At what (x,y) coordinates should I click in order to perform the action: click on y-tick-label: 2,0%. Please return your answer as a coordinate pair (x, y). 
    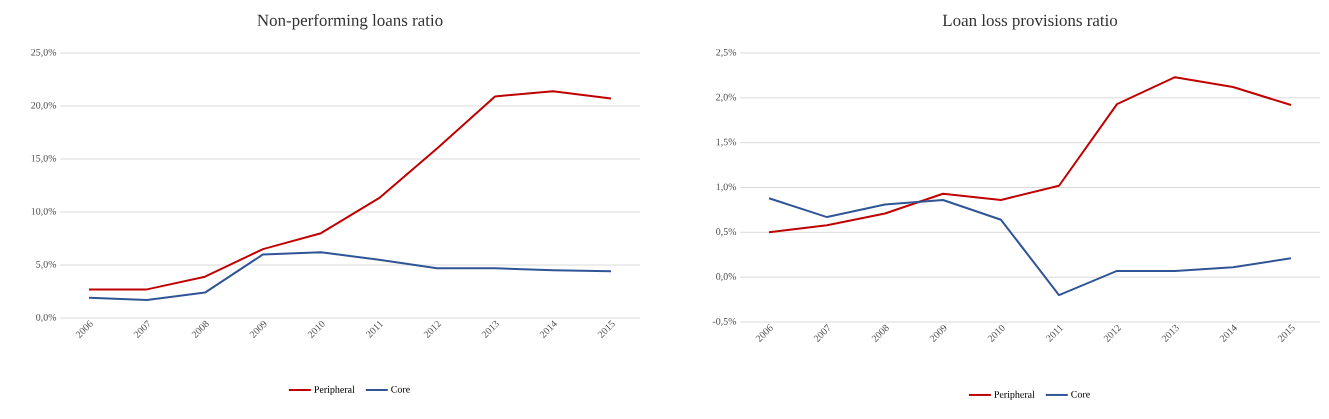
    Looking at the image, I should click on (726, 97).